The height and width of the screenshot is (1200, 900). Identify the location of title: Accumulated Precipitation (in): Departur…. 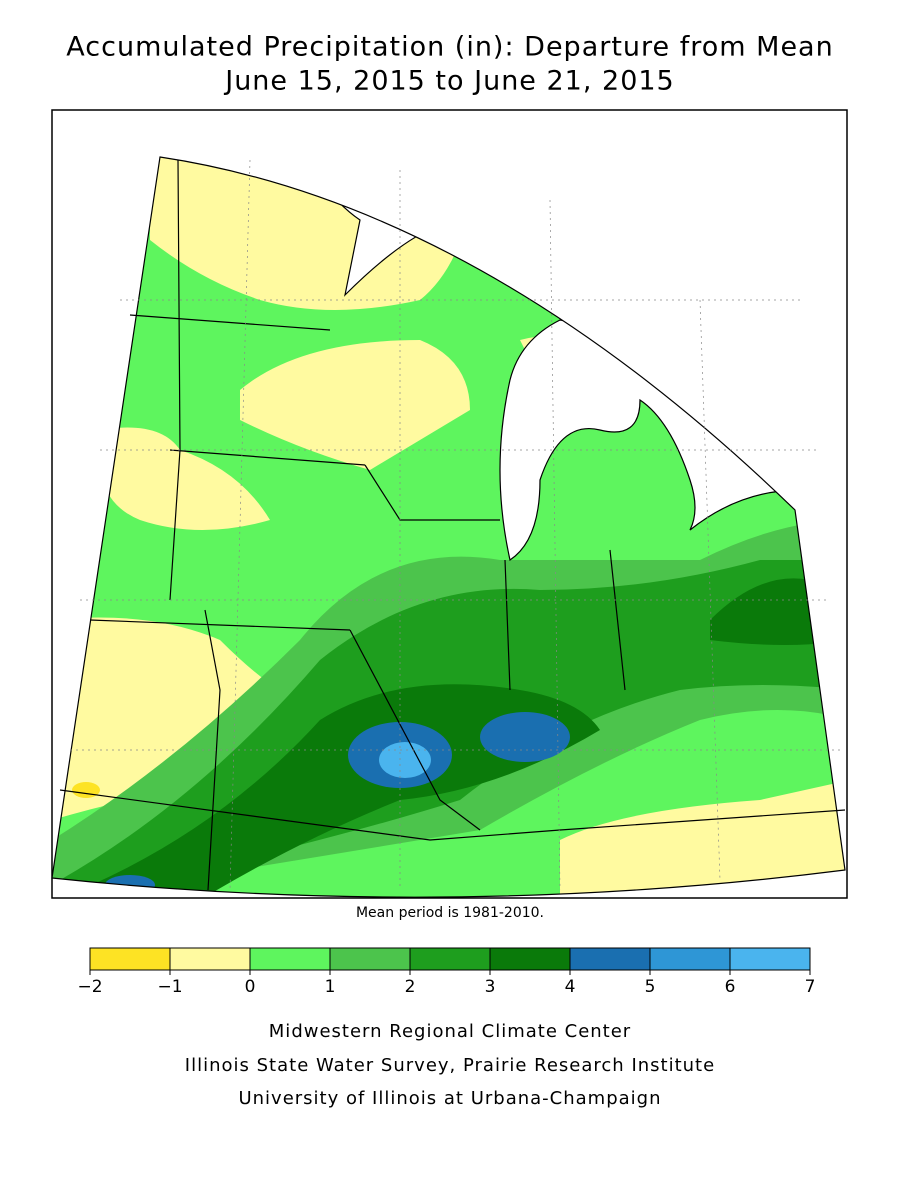
(449, 47).